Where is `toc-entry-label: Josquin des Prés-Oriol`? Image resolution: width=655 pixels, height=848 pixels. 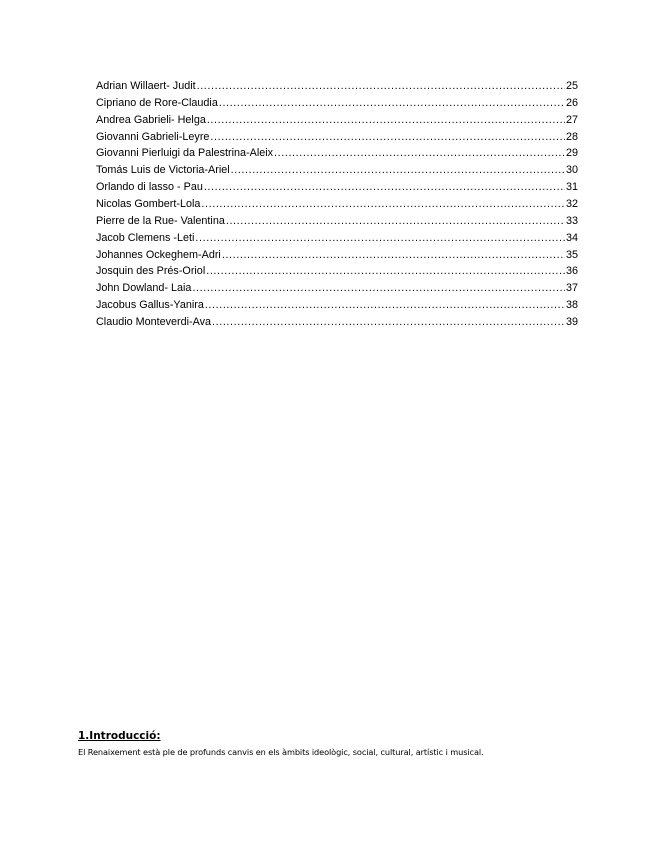
toc-entry-label: Josquin des Prés-Oriol is located at coordinates (151, 271).